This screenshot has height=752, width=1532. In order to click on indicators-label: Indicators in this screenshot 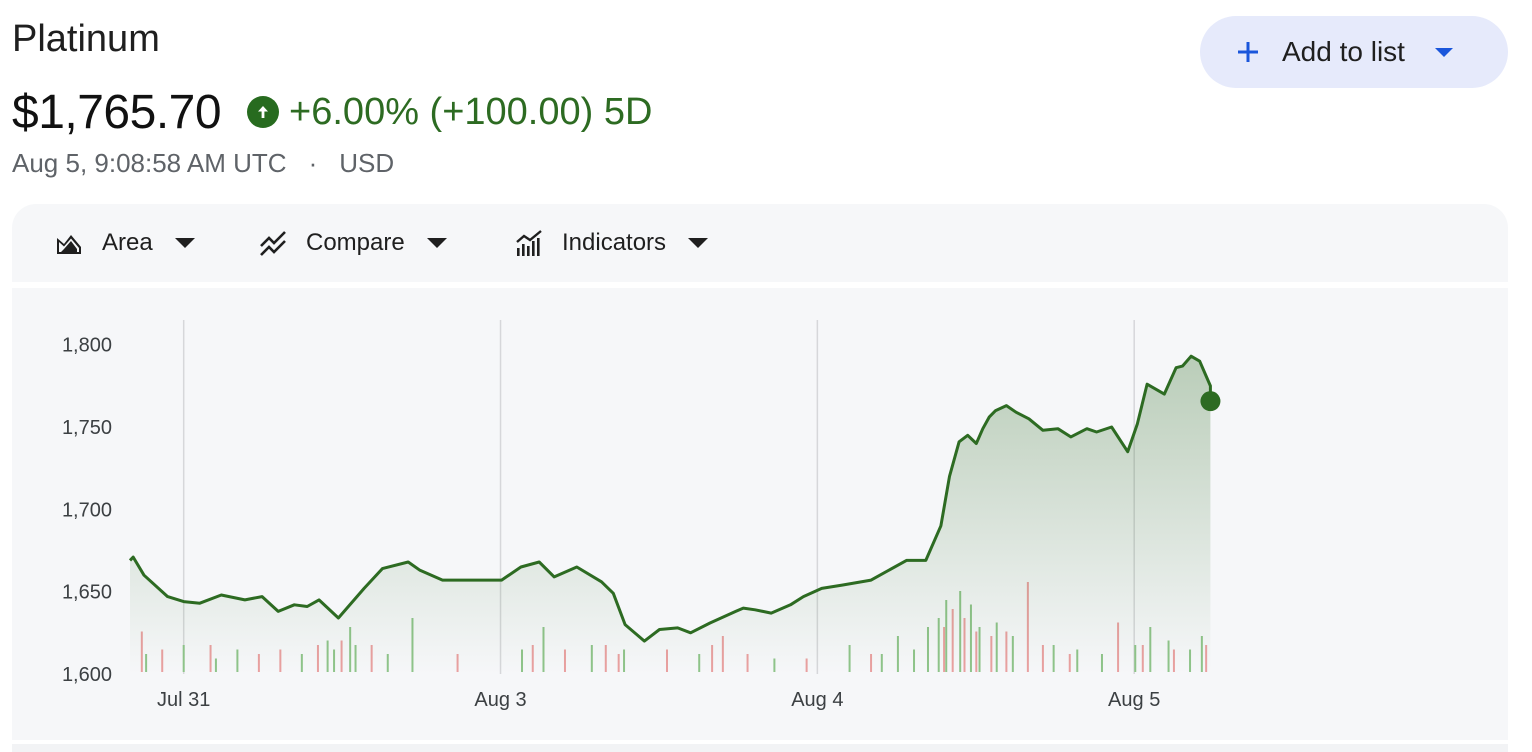, I will do `click(614, 242)`.